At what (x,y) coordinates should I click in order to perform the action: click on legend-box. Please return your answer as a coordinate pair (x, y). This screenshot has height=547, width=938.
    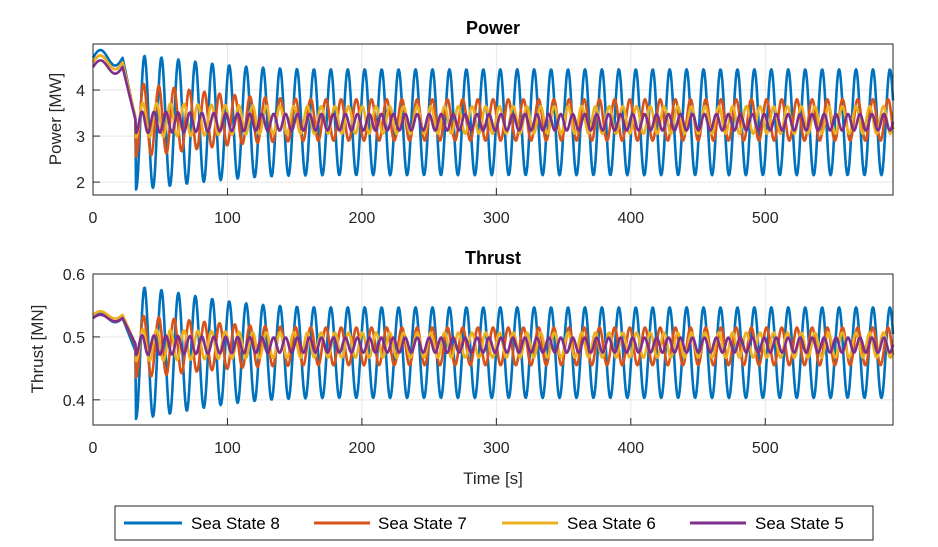
    Looking at the image, I should click on (494, 523).